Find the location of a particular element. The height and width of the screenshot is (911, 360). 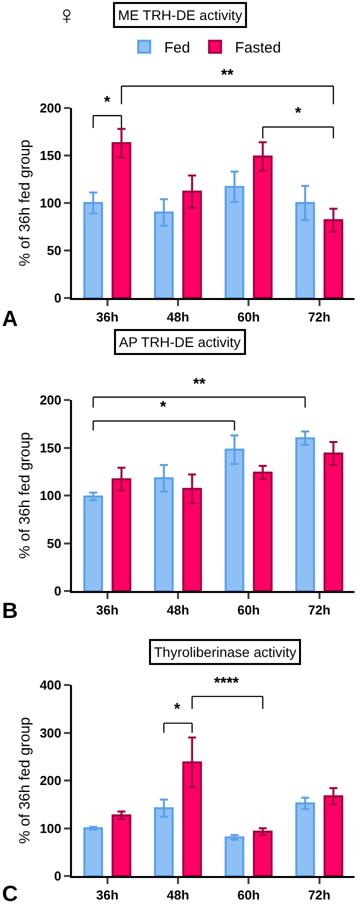

chart-title: AP TRH-DE activity is located at coordinates (180, 342).